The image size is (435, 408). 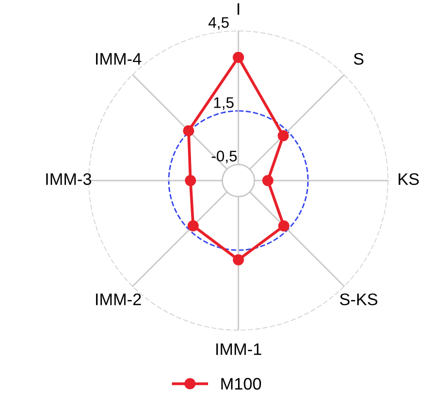 I want to click on spoke-label: IMM-2, so click(x=118, y=299).